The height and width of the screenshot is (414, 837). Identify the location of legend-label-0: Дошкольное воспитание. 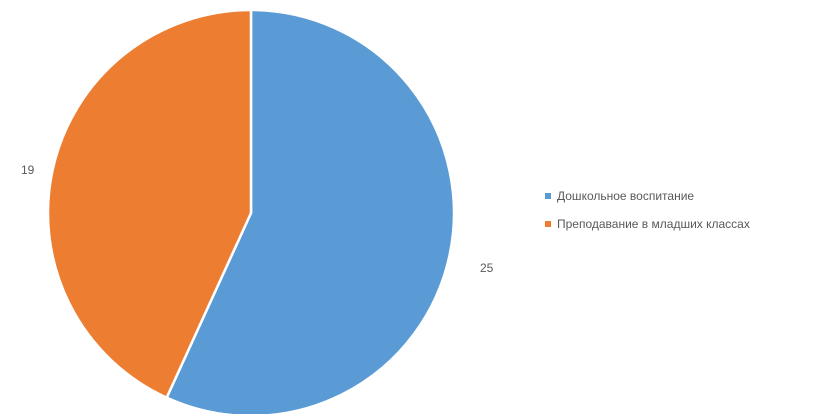
(625, 196).